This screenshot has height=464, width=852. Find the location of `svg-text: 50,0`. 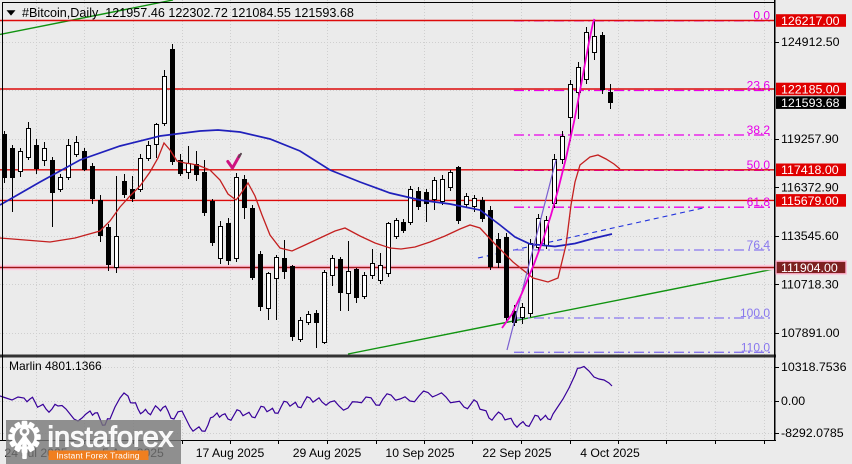

svg-text: 50,0 is located at coordinates (759, 165).